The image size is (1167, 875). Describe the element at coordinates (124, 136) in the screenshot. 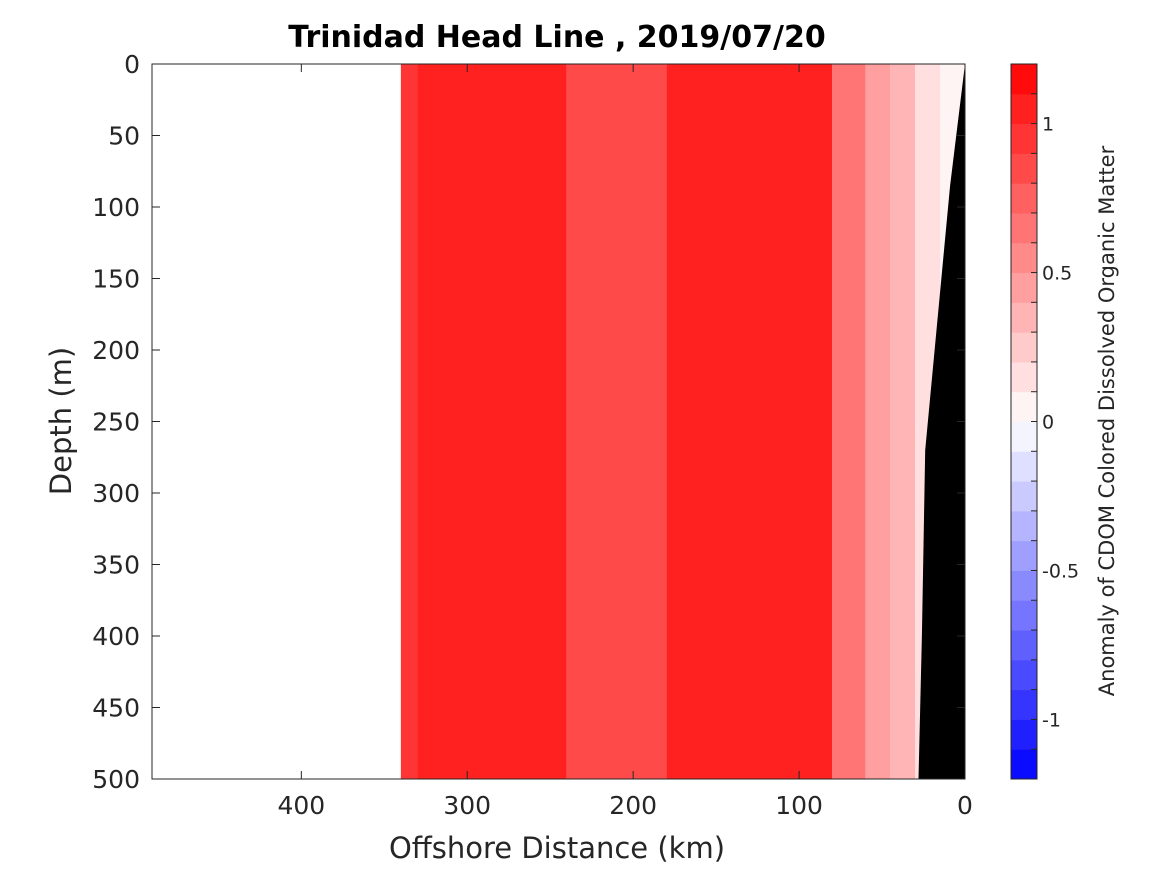

I see `y-tick-label: 50` at that location.